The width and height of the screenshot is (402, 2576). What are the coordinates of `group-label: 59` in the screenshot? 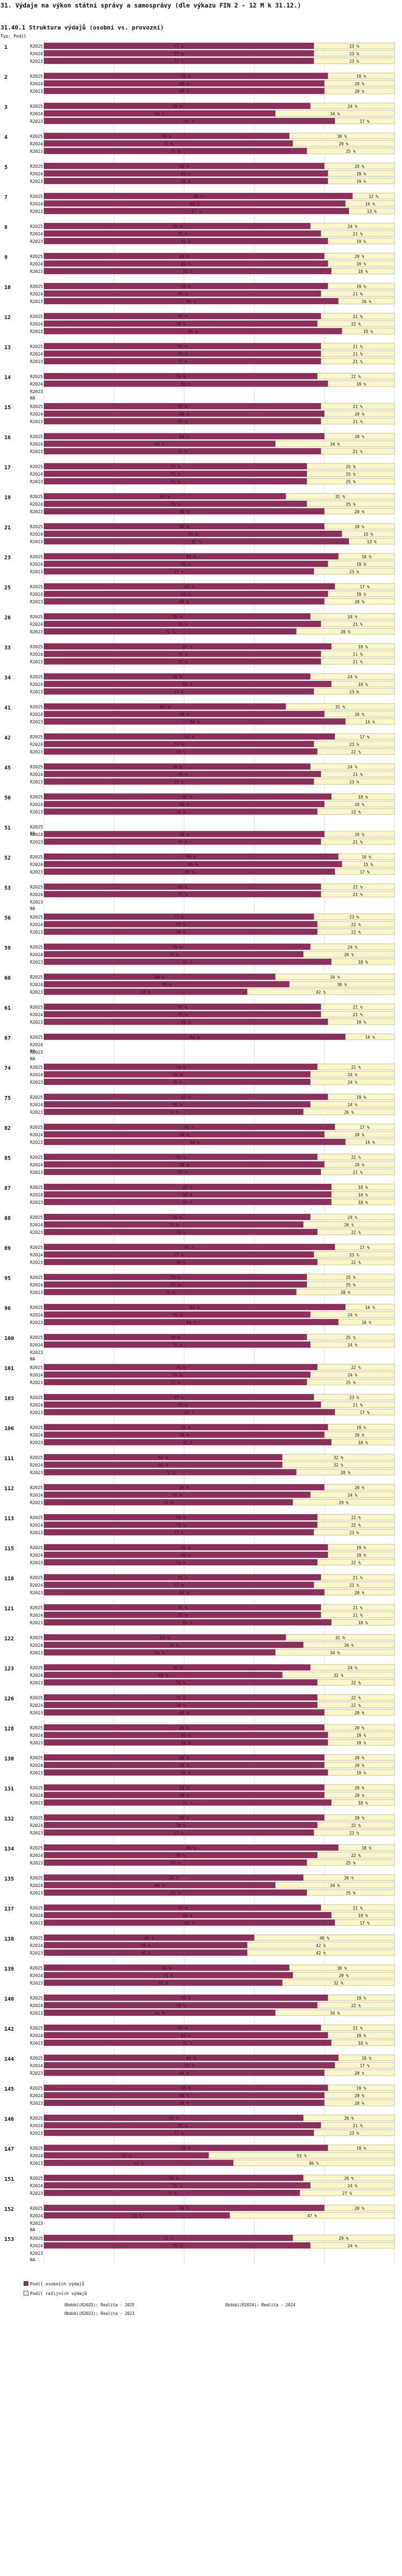 It's located at (7, 948).